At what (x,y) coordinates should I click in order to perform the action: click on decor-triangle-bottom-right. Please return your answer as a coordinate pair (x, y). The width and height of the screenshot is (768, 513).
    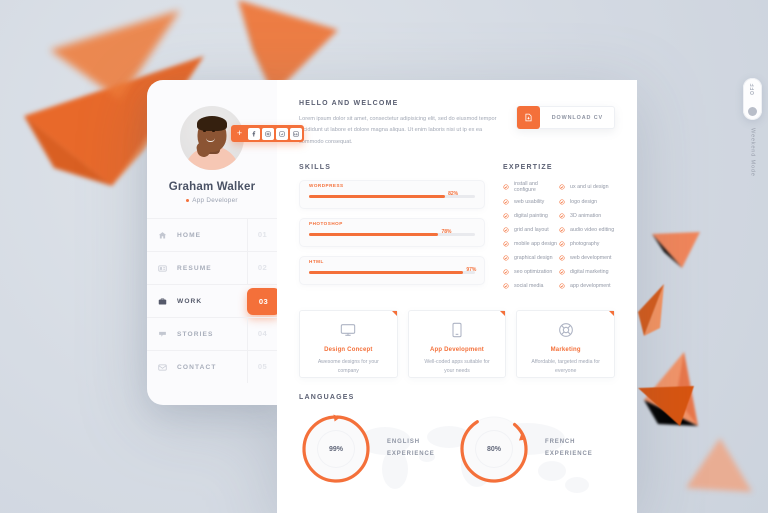
    Looking at the image, I should click on (720, 467).